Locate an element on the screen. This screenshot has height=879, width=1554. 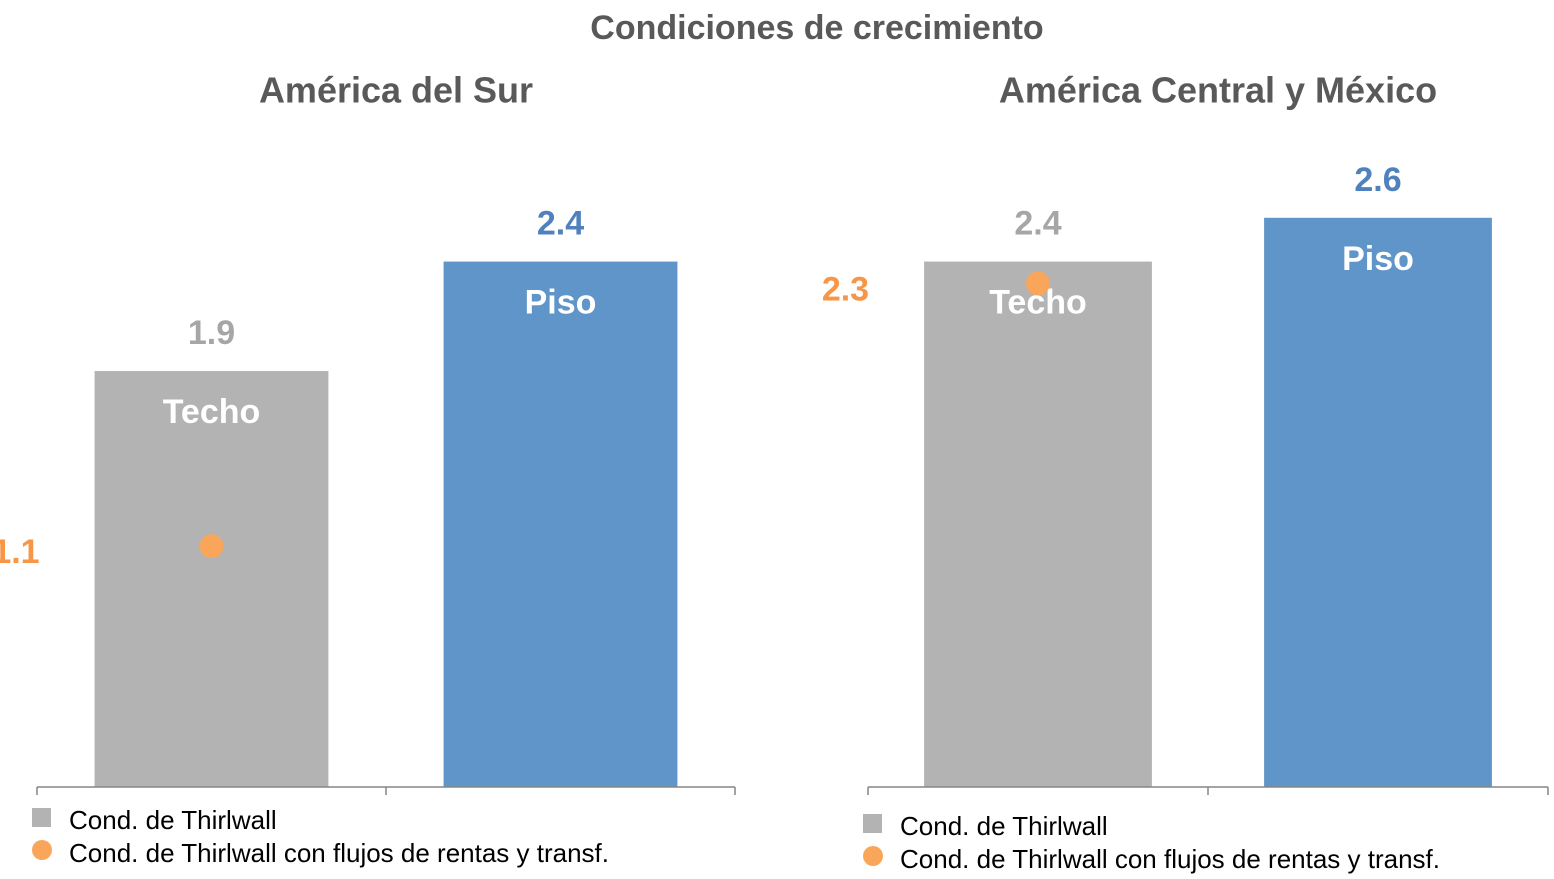
chart-title: América Central y México is located at coordinates (1218, 90).